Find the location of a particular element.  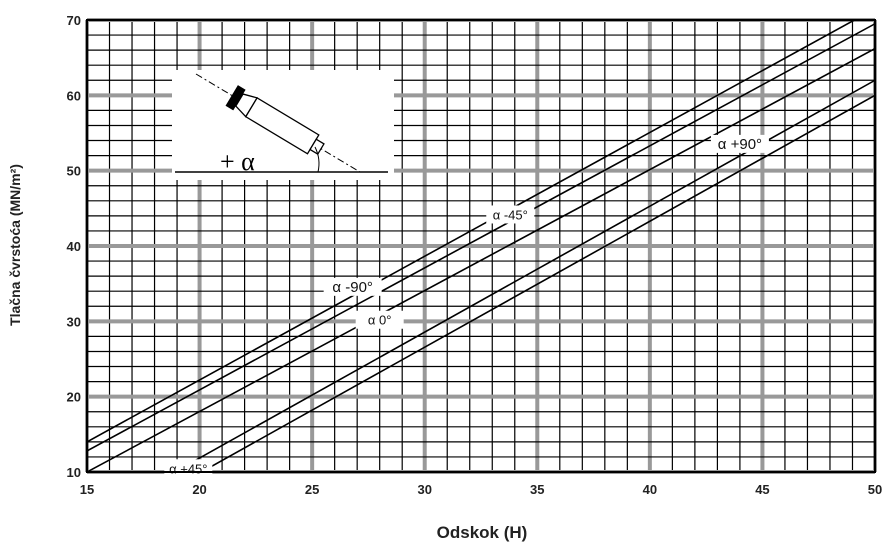

x-tick-label: 40 is located at coordinates (650, 489).